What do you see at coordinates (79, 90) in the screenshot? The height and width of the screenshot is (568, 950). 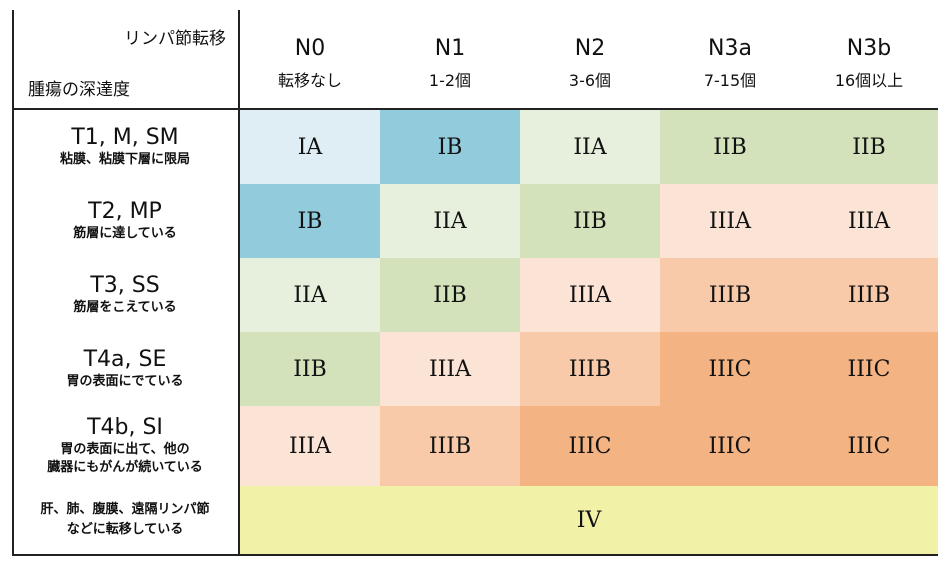 I see `tumor-depth-label: 腫瘍の深達度` at bounding box center [79, 90].